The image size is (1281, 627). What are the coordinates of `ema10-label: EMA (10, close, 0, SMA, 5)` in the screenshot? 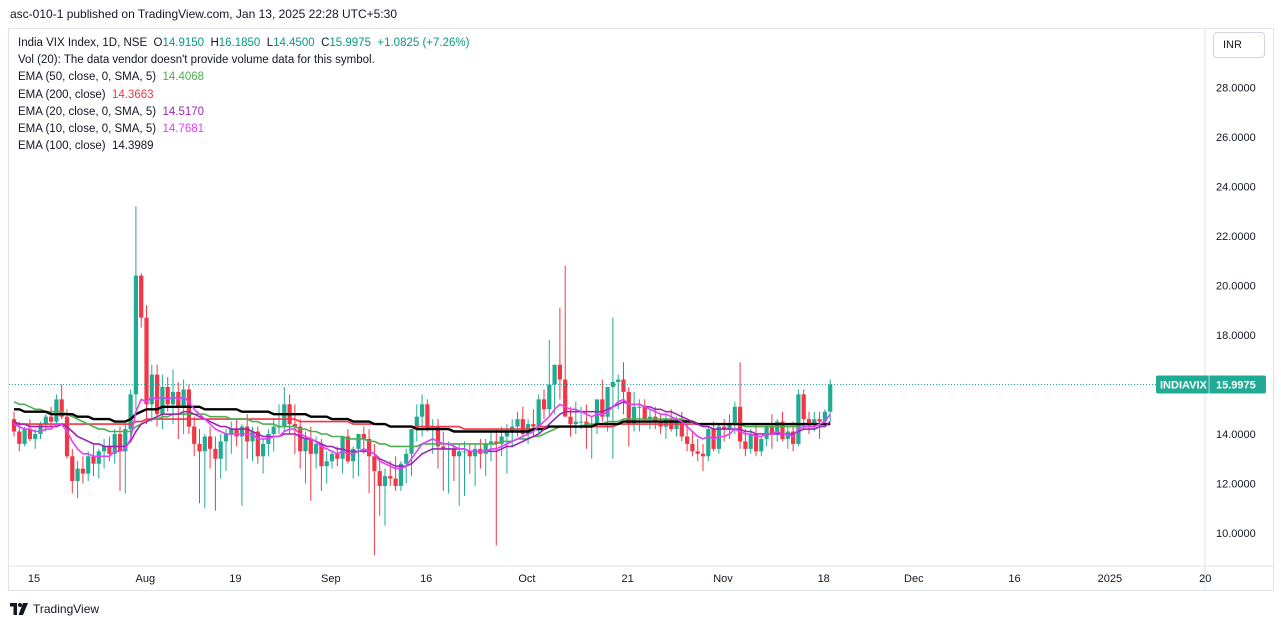 It's located at (87, 129).